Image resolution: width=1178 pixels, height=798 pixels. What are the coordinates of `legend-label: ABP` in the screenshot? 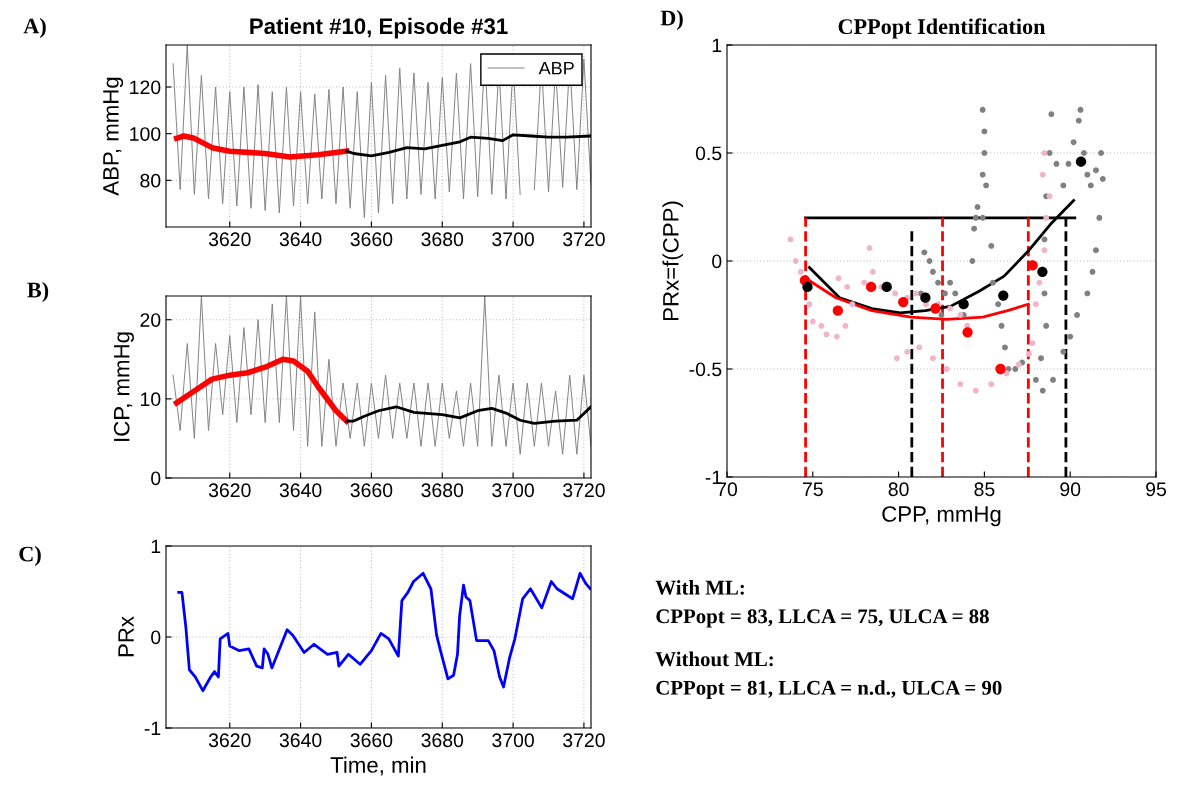 It's located at (556, 68).